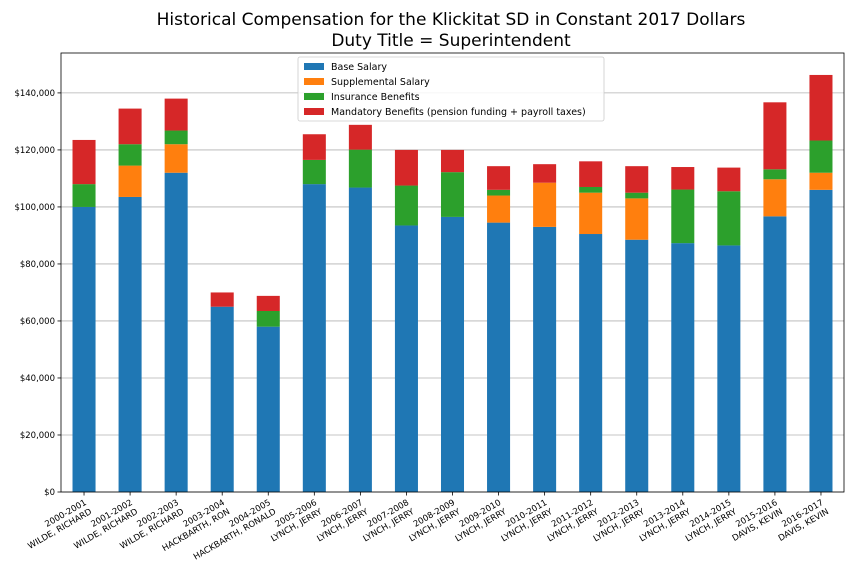 This screenshot has height=576, width=864. I want to click on y-tick-label: $80,000, so click(37, 265).